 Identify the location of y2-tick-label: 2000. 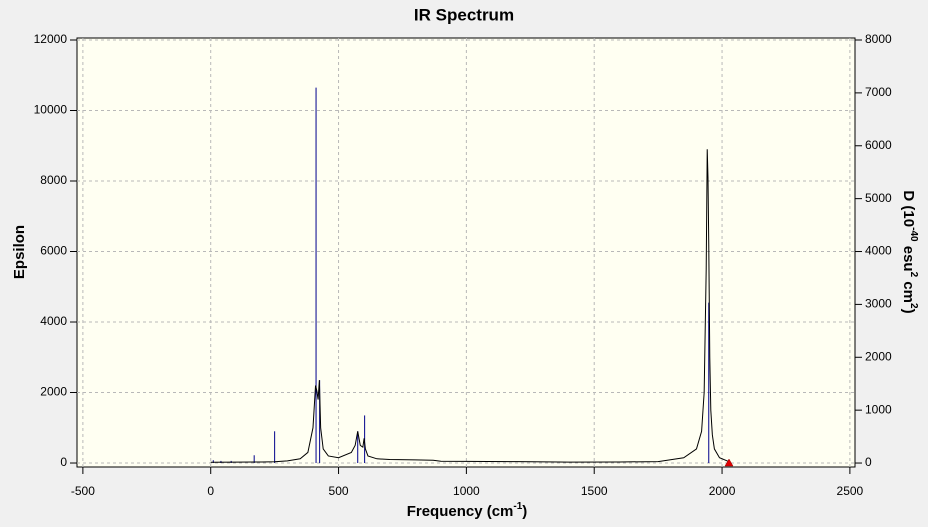
(878, 356).